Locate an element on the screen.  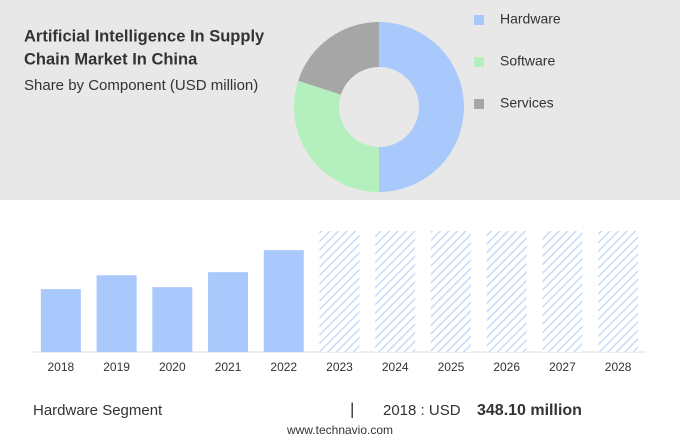
legend-label: Hardware is located at coordinates (530, 19).